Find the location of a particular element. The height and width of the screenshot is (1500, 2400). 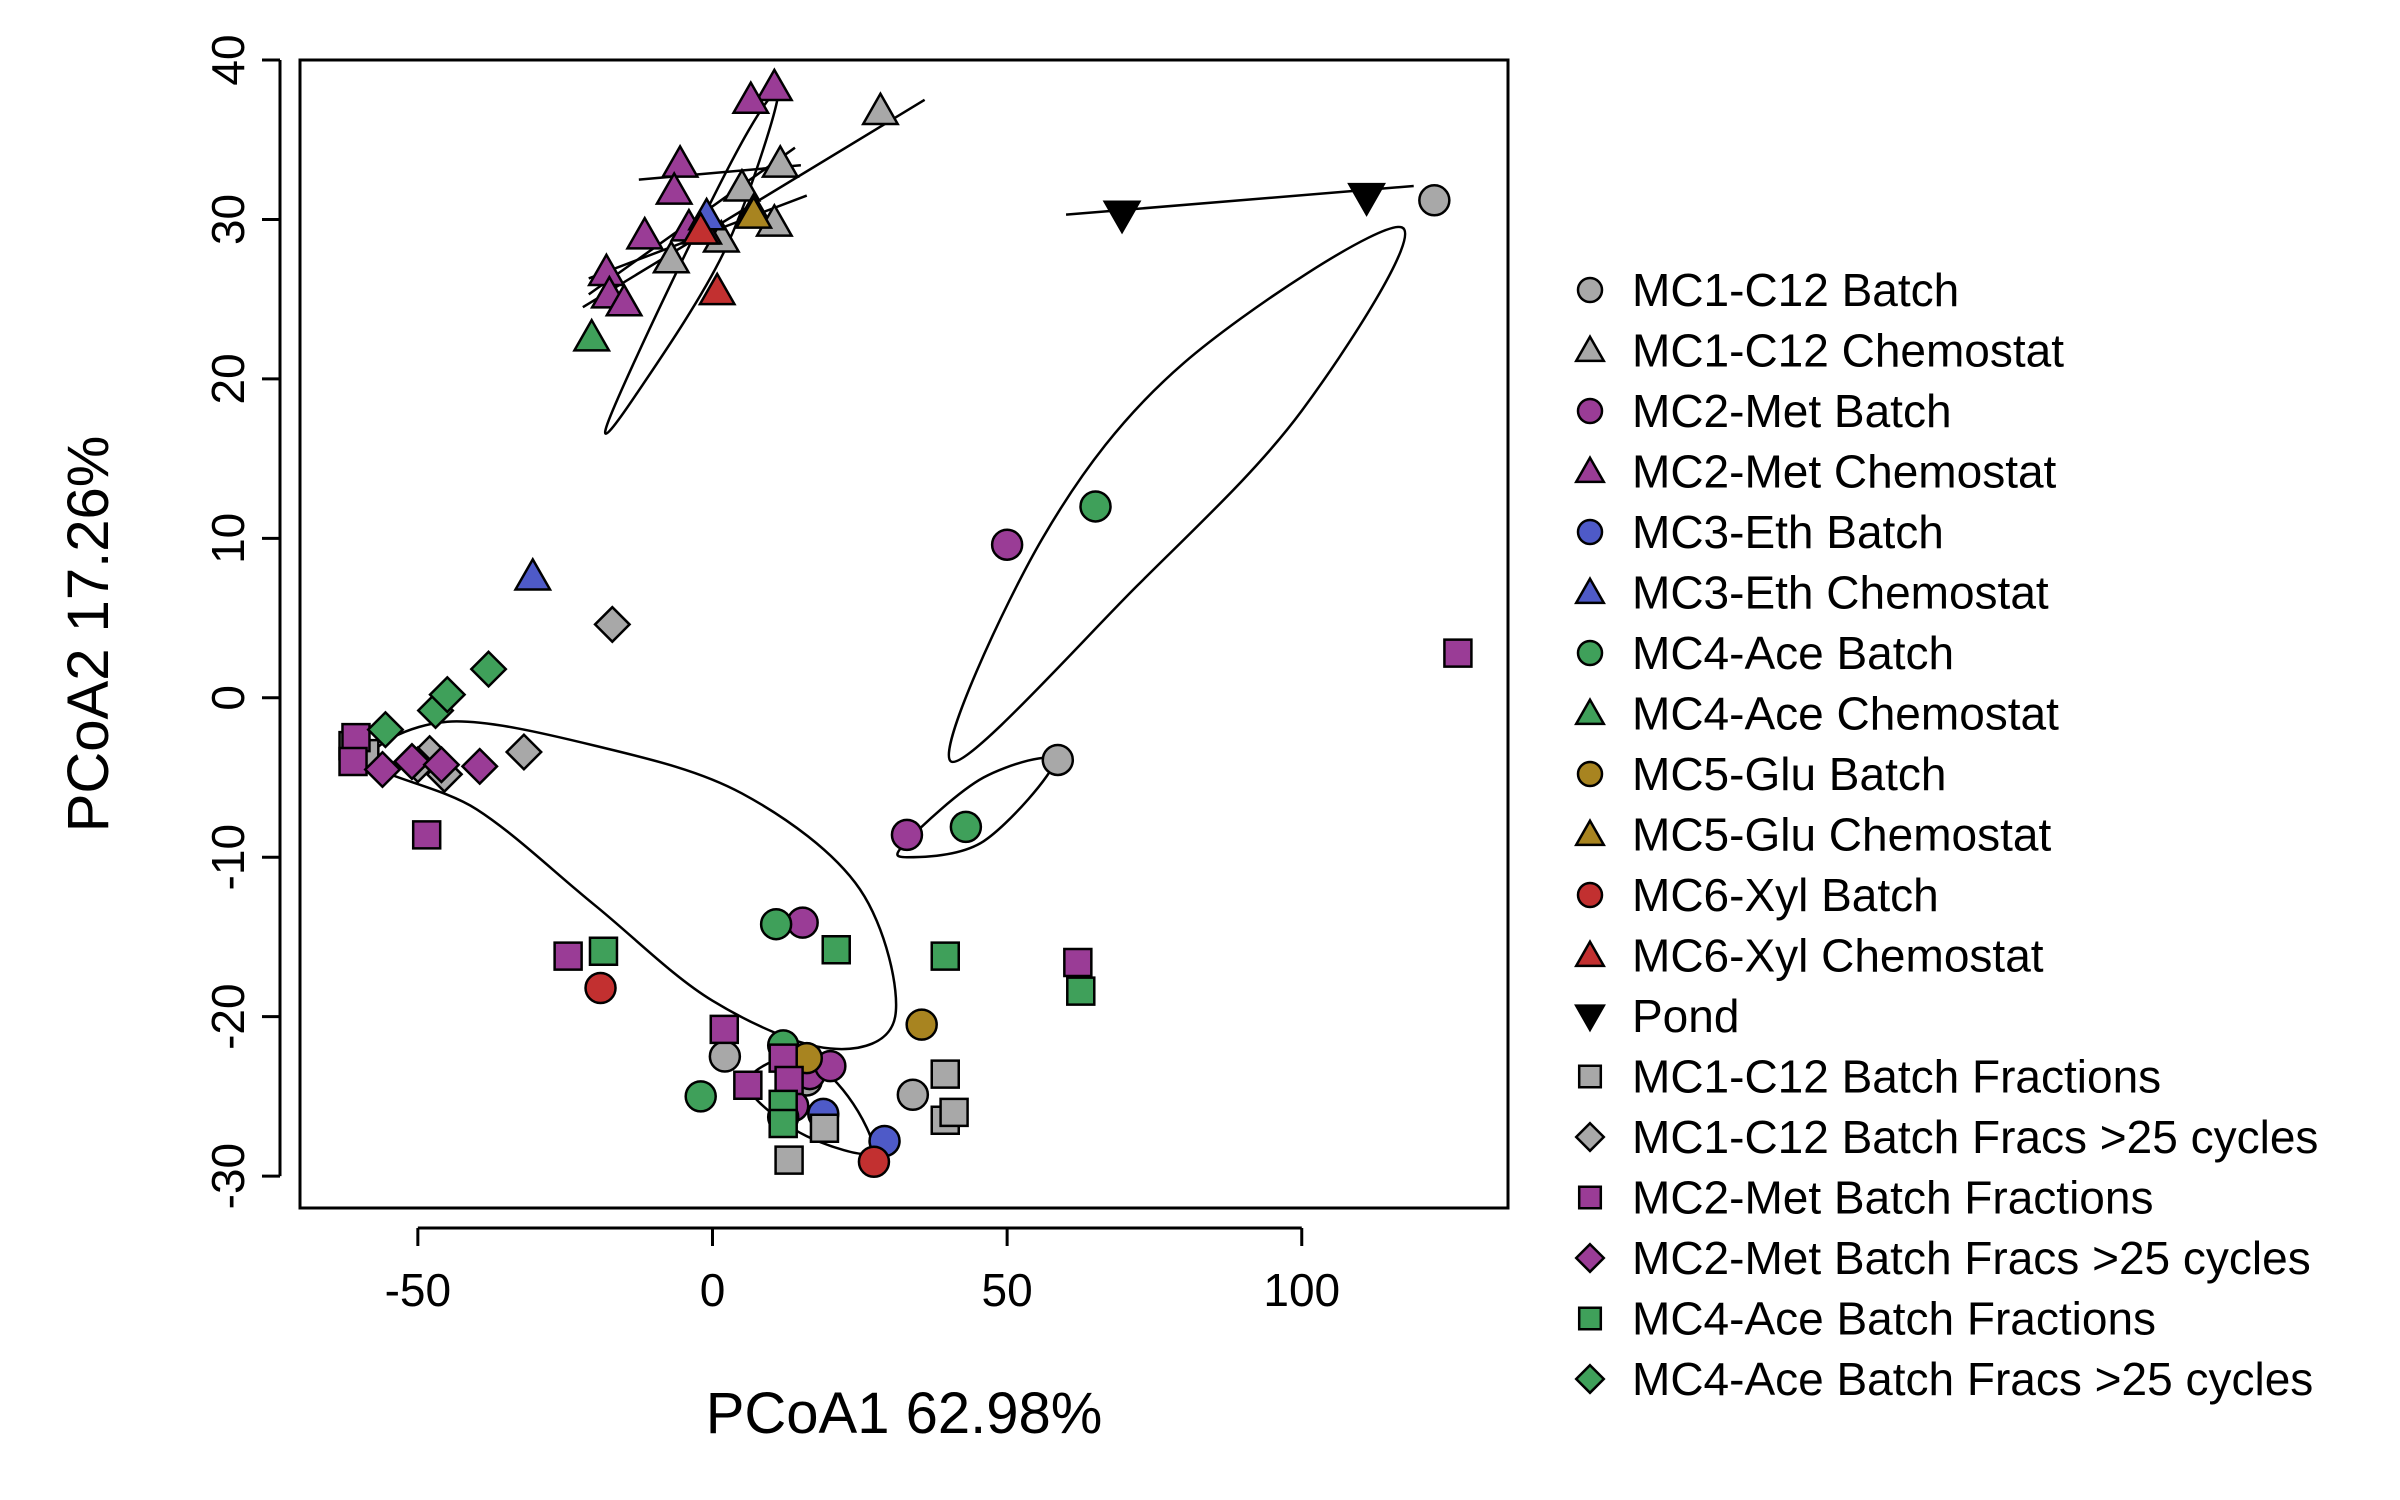

x-tick-label-100: 100 is located at coordinates (1301, 1290).